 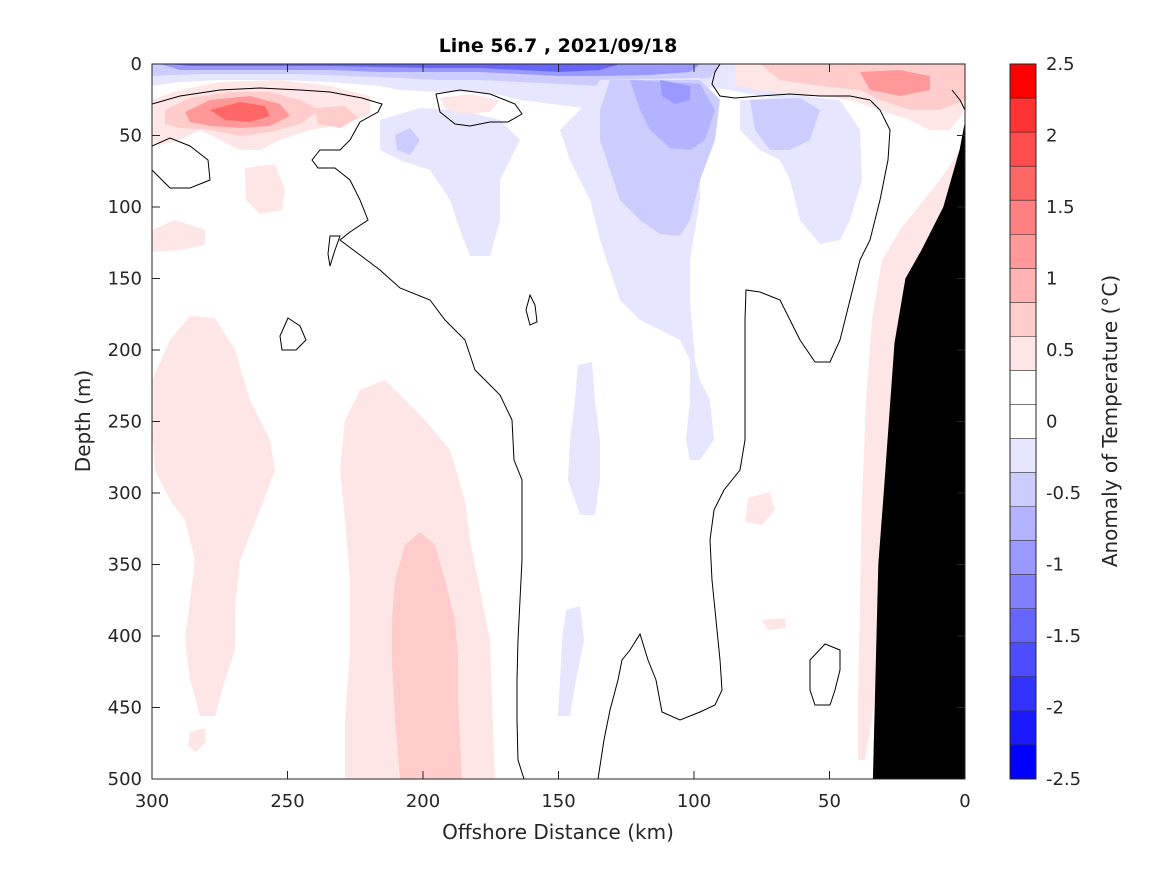 I want to click on x-tick-label: 200, so click(x=423, y=801).